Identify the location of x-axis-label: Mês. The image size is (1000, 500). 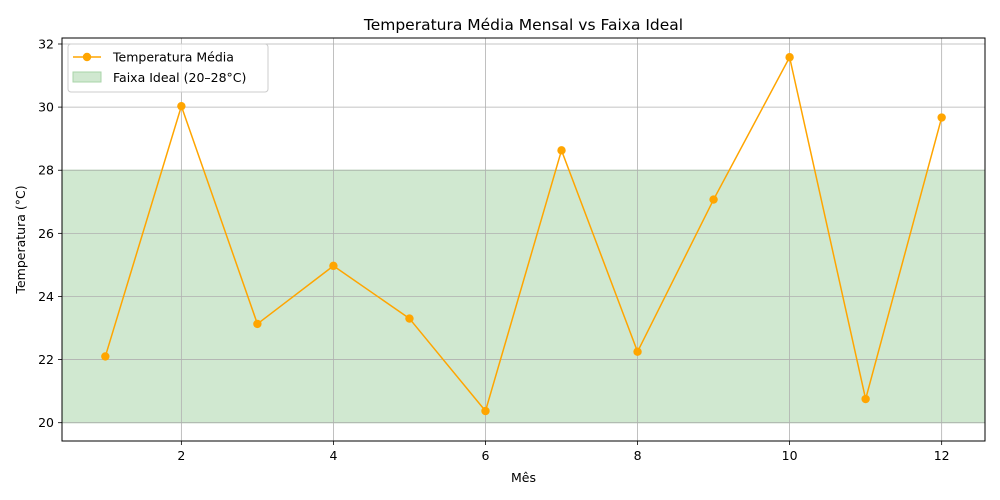
(523, 477).